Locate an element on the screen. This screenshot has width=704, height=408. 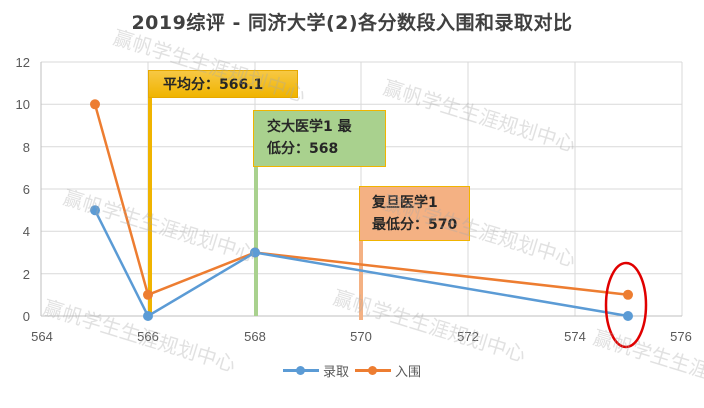
svg-text: 574 is located at coordinates (575, 336).